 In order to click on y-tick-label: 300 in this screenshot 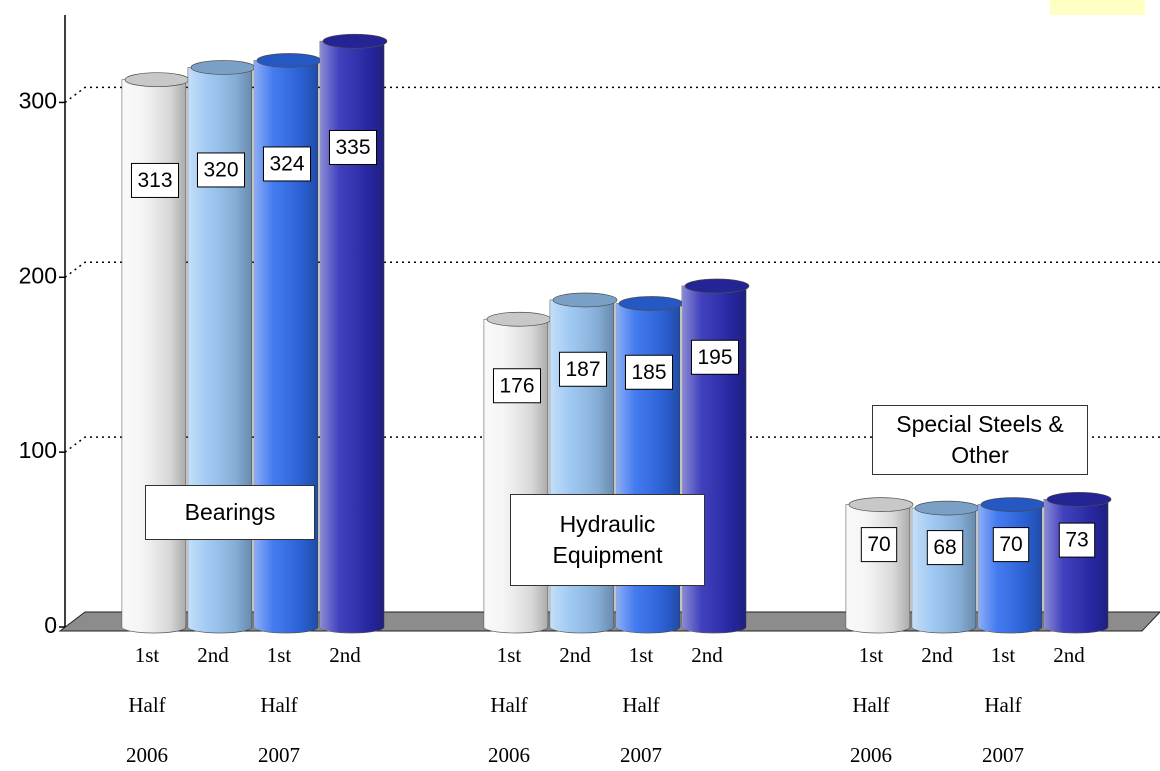, I will do `click(38, 101)`.